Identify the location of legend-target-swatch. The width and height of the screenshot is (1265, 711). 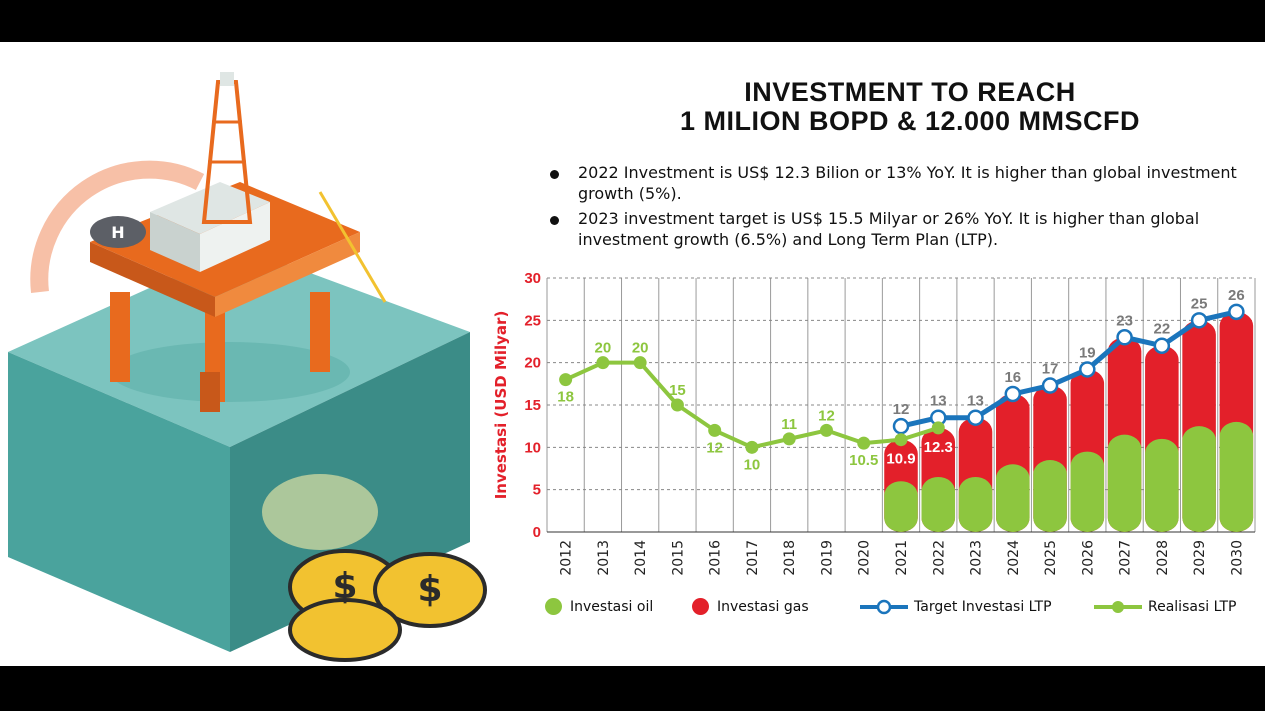
(884, 607).